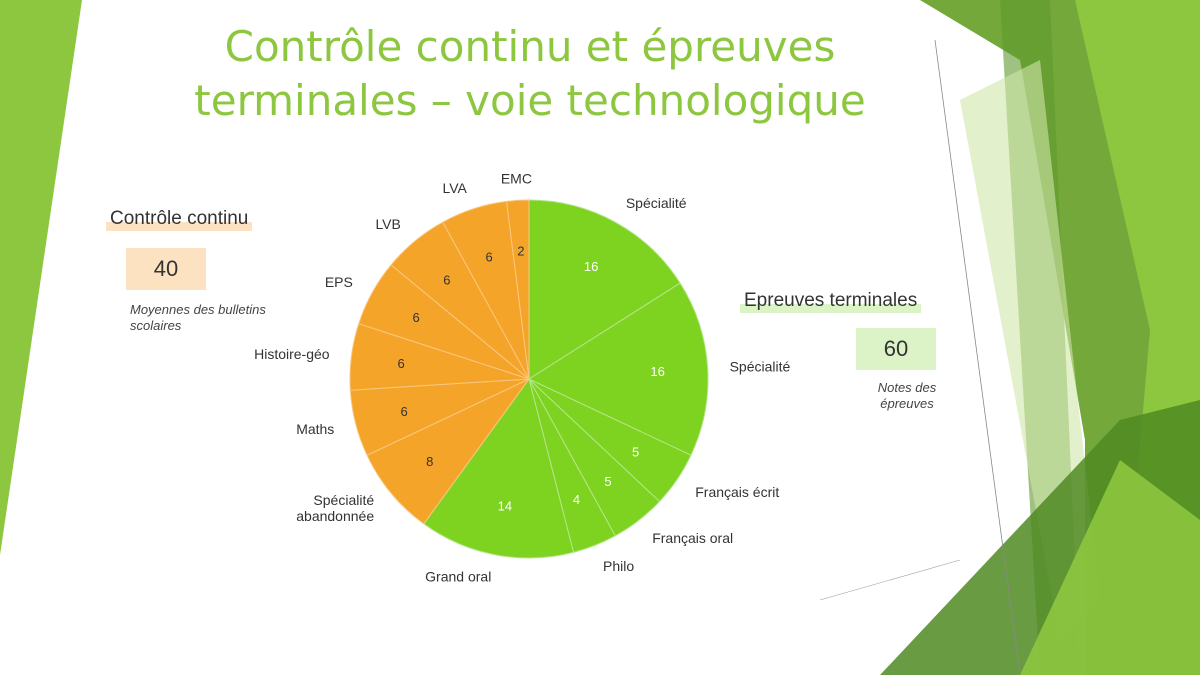 This screenshot has width=1200, height=675. I want to click on category-label-maths-7: Maths, so click(315, 429).